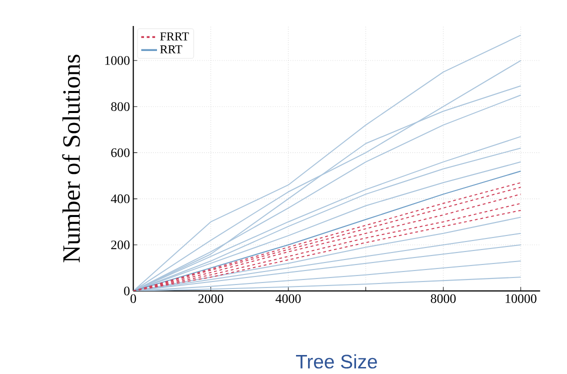 This screenshot has width=567, height=374. I want to click on x-tick-label: 4000, so click(288, 298).